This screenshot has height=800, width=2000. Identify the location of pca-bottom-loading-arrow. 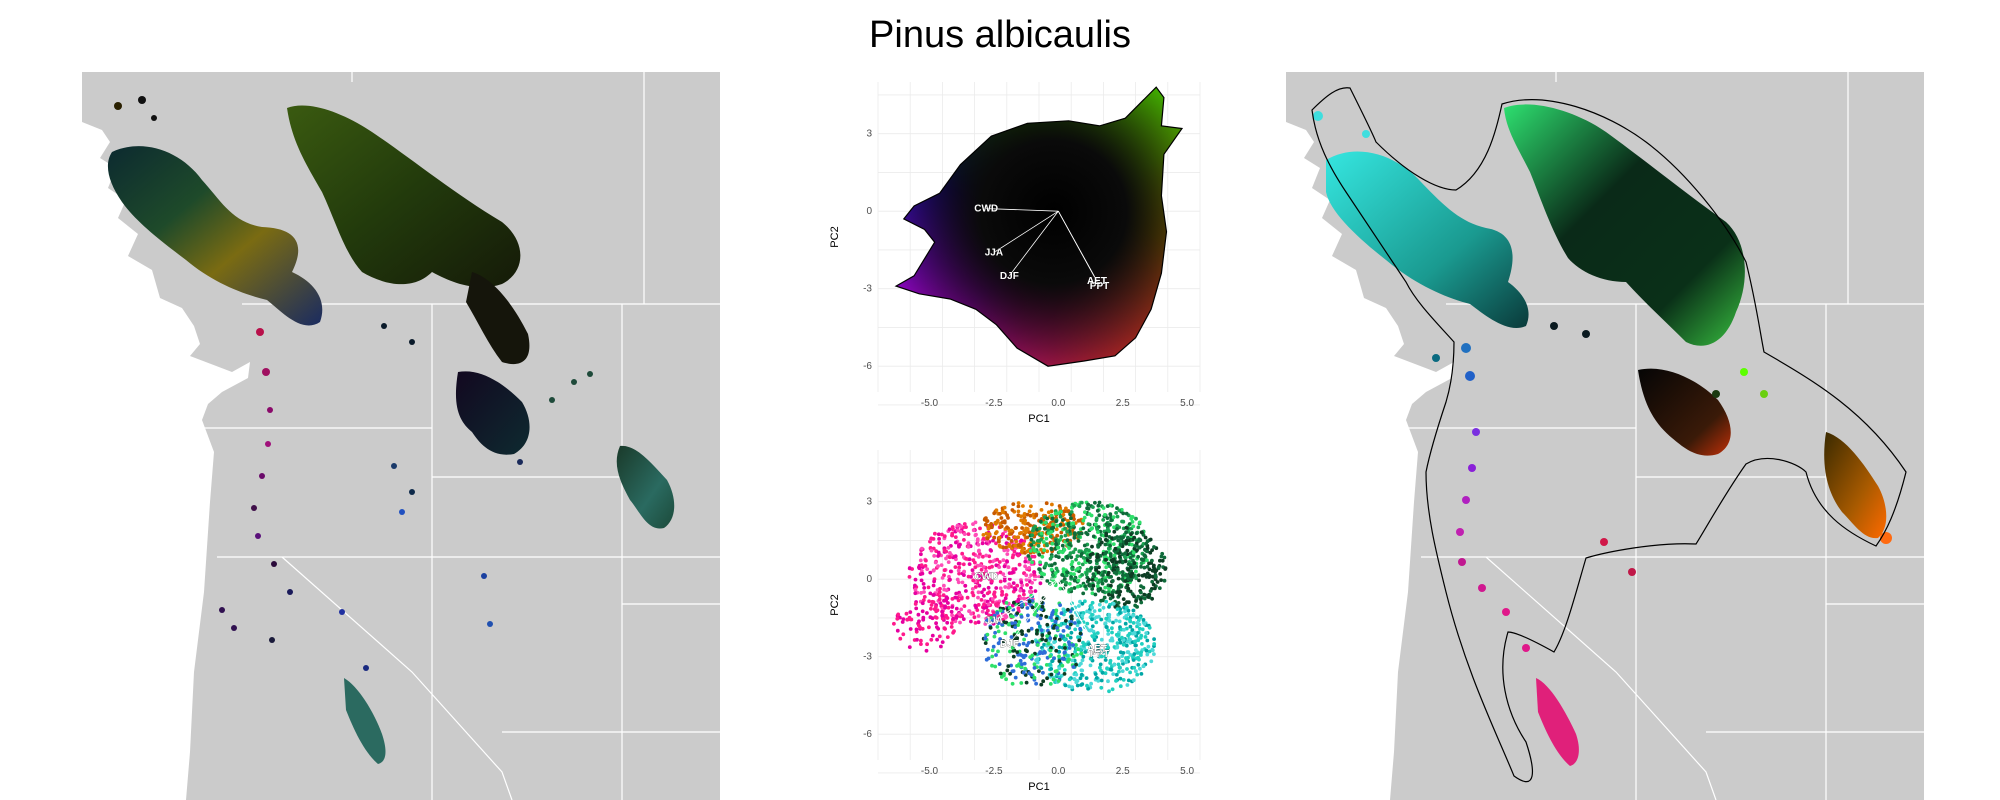
(1077, 614).